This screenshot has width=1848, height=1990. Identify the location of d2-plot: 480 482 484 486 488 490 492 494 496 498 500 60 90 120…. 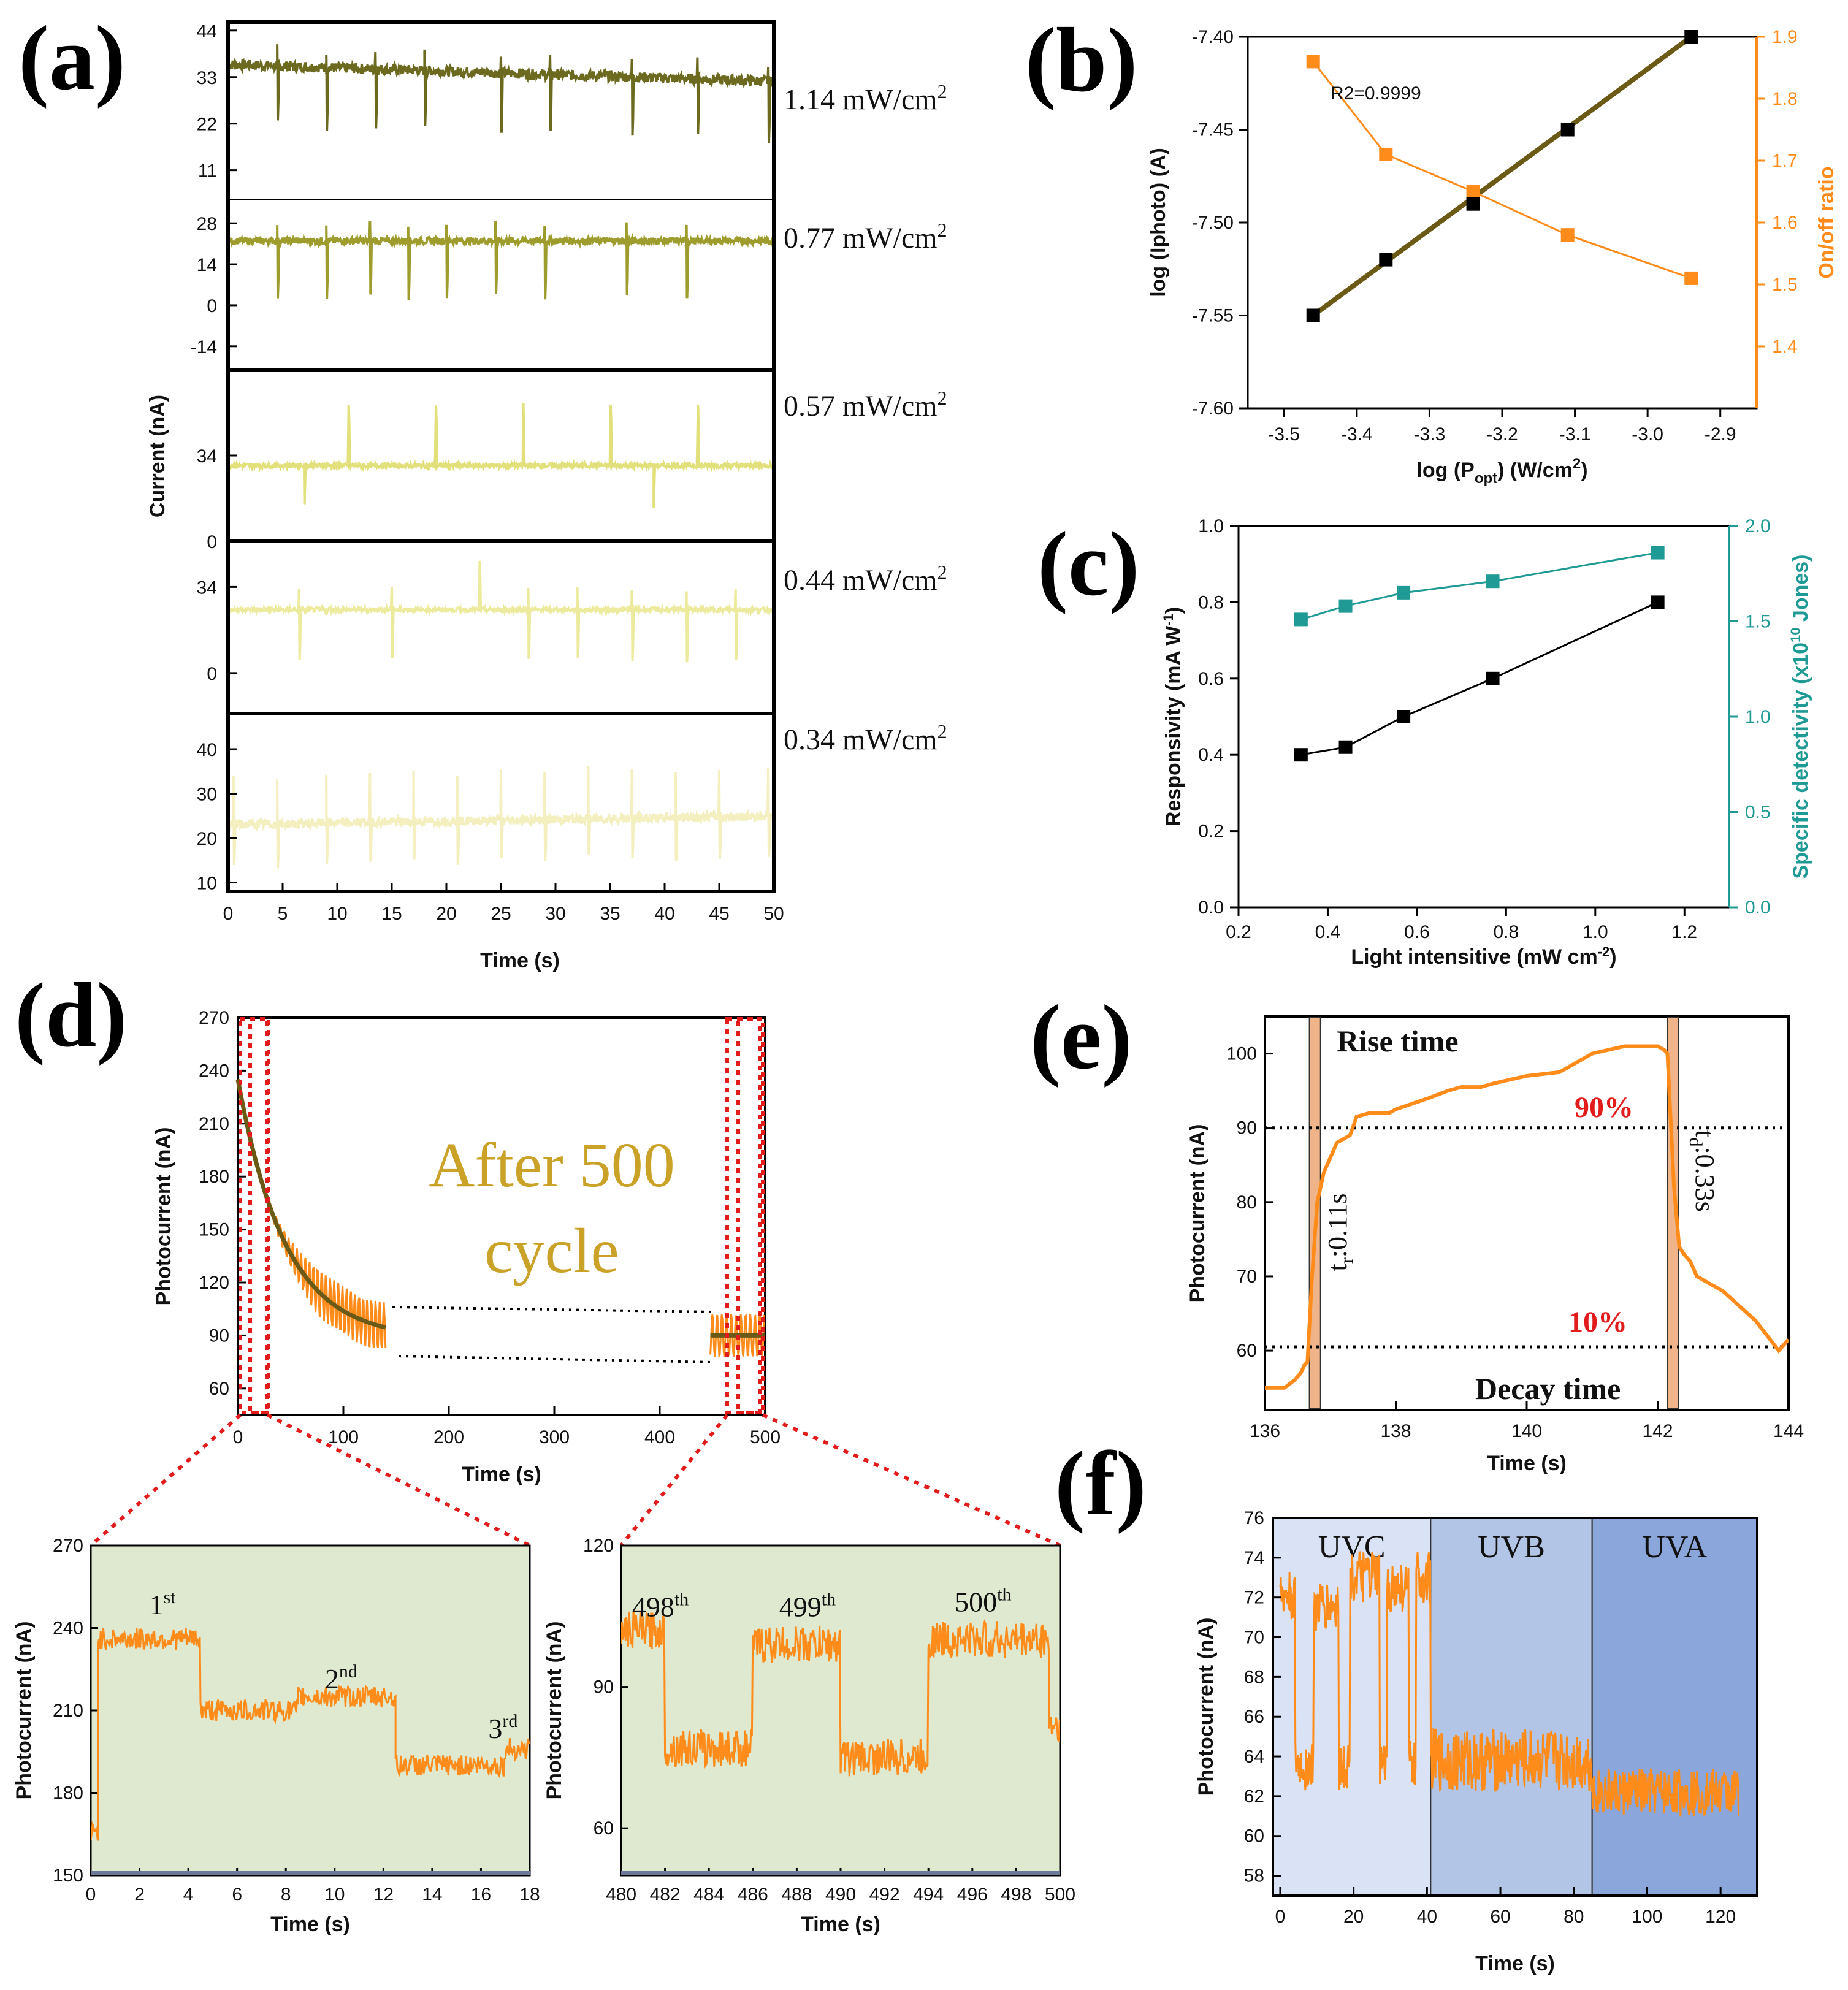
(829, 1720).